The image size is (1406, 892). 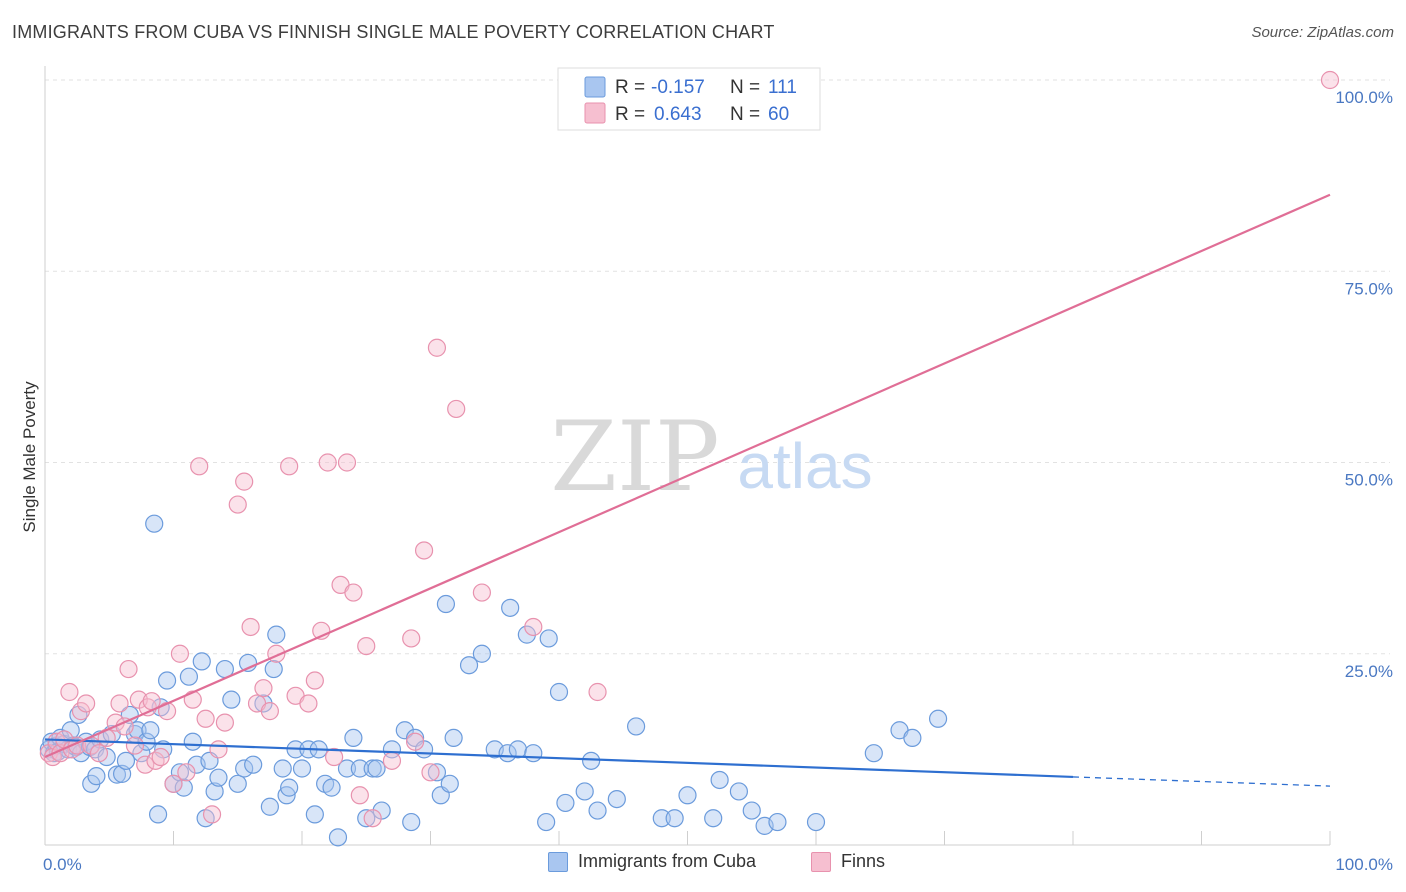 I want to click on legend-item-cuba: Immigrants from Cuba, so click(x=652, y=861).